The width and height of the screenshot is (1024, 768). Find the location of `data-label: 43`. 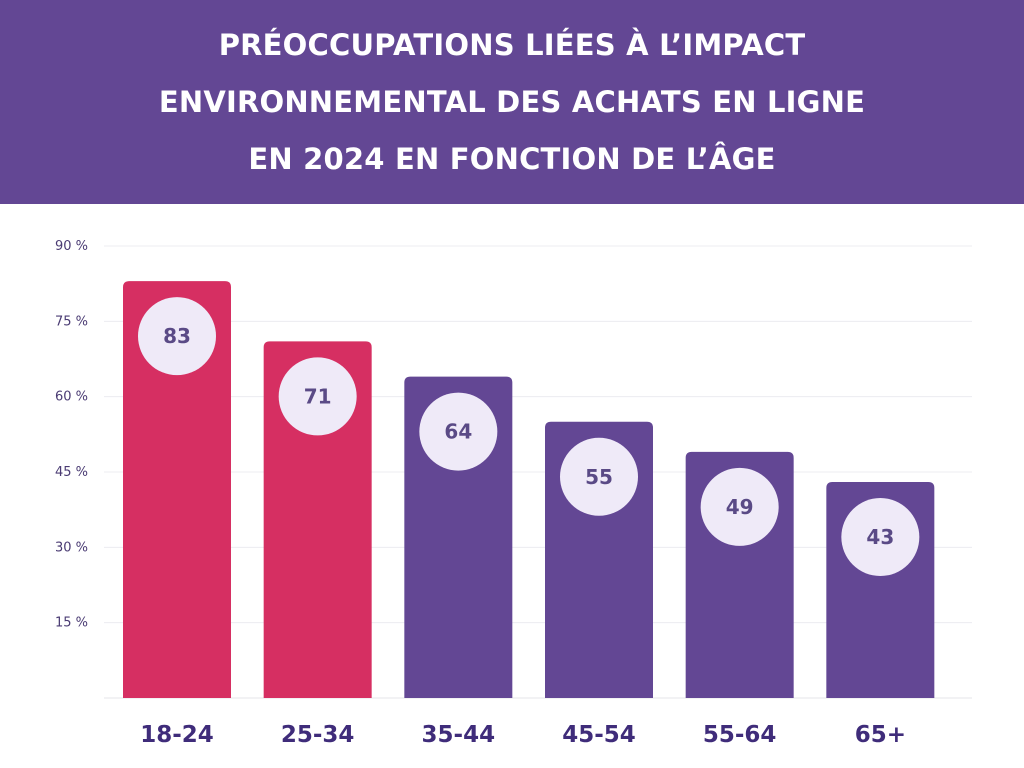

data-label: 43 is located at coordinates (880, 537).